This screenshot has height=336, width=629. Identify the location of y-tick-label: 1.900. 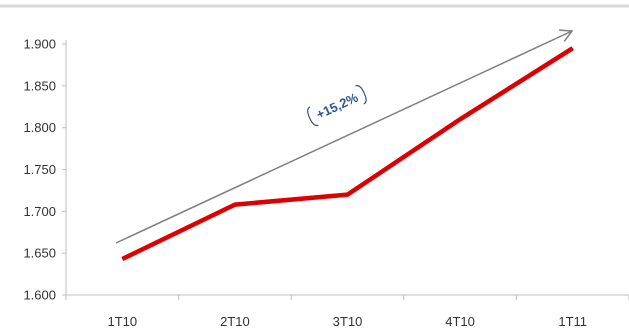
(39, 44).